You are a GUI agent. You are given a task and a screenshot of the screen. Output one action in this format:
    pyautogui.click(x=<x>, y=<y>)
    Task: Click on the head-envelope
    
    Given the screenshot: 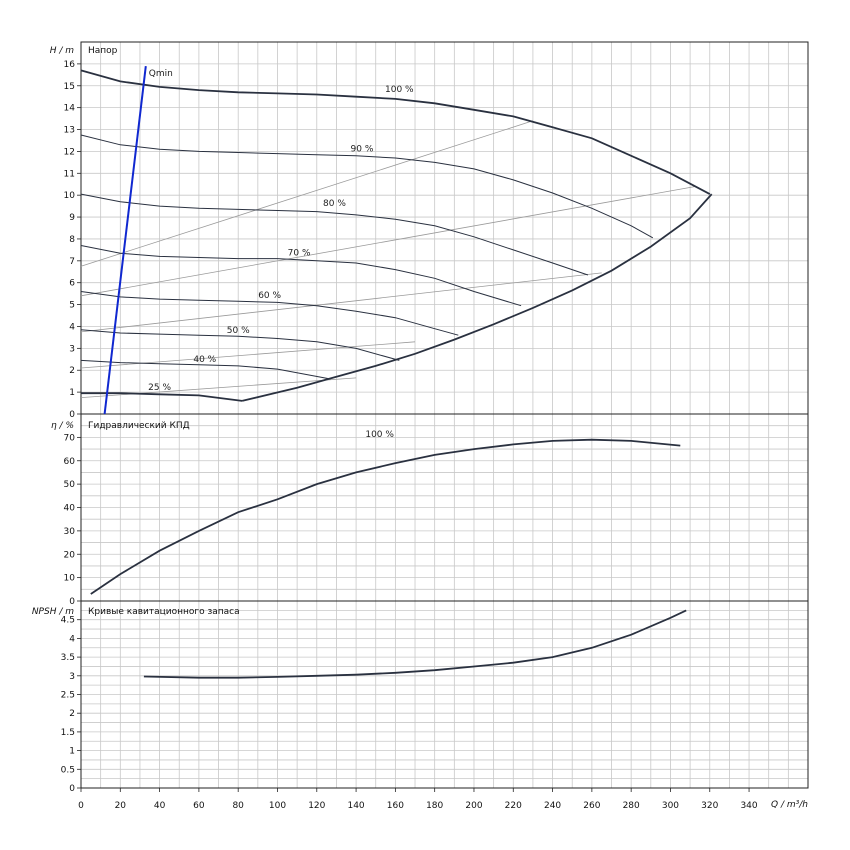 What is the action you would take?
    pyautogui.click(x=477, y=297)
    